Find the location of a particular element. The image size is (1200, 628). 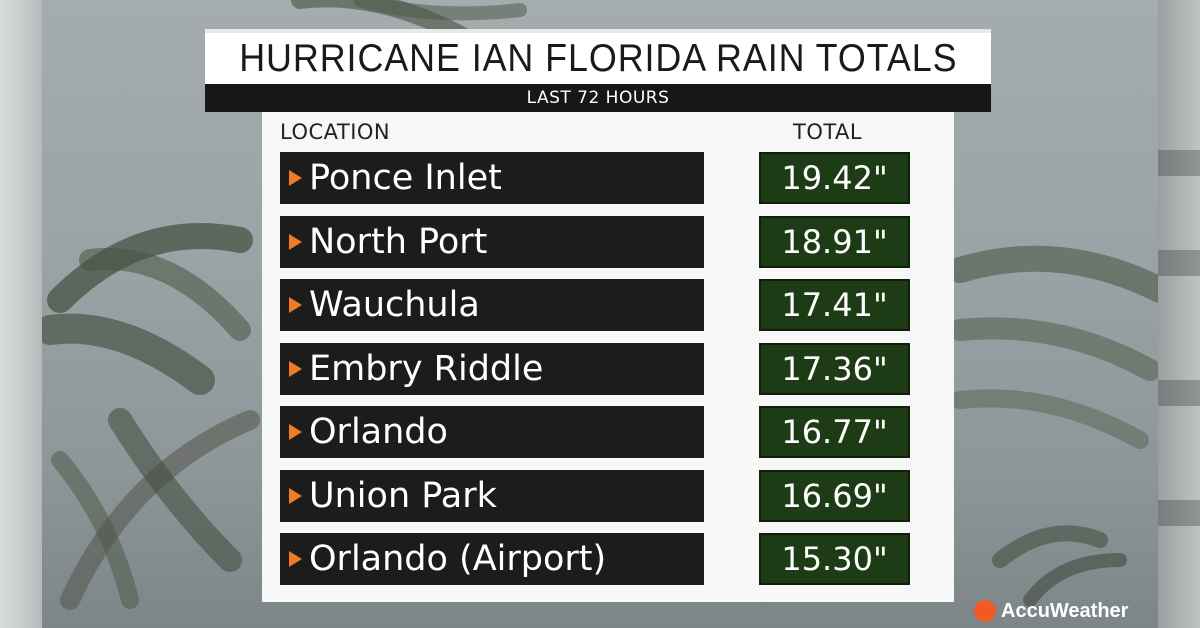

location-cell: Orlando (Airport) is located at coordinates (492, 559).